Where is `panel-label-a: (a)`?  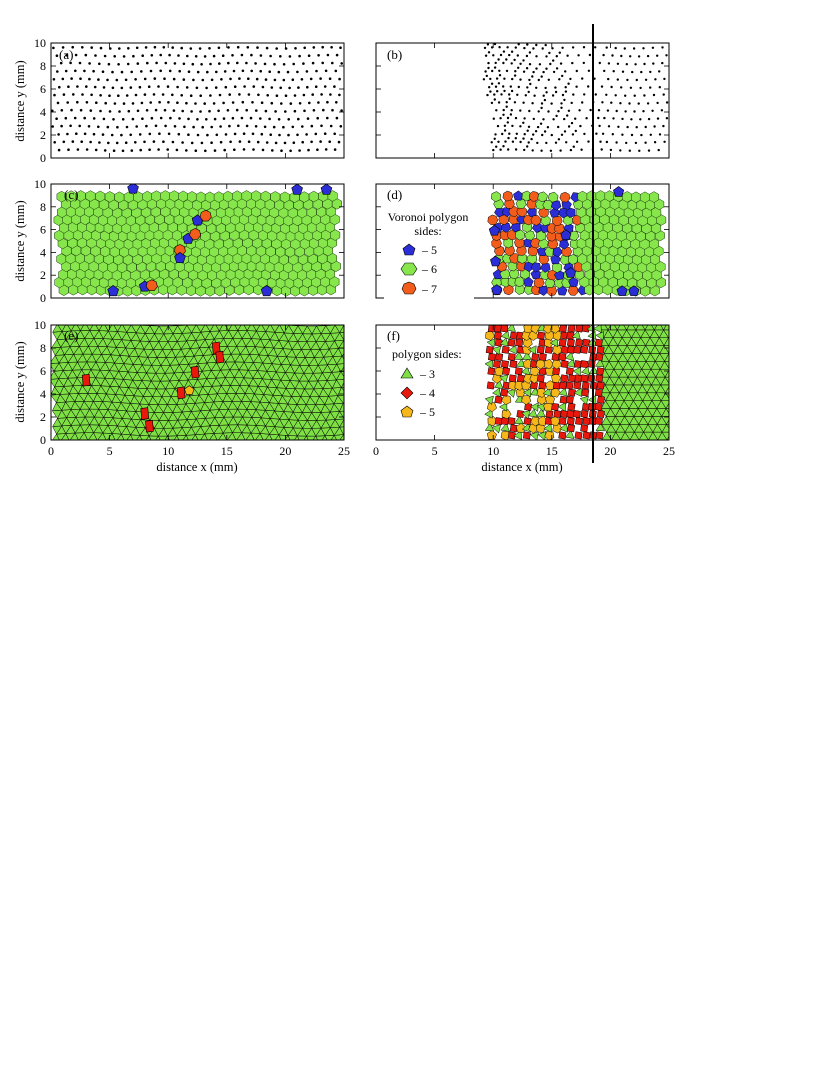 panel-label-a: (a) is located at coordinates (66, 54).